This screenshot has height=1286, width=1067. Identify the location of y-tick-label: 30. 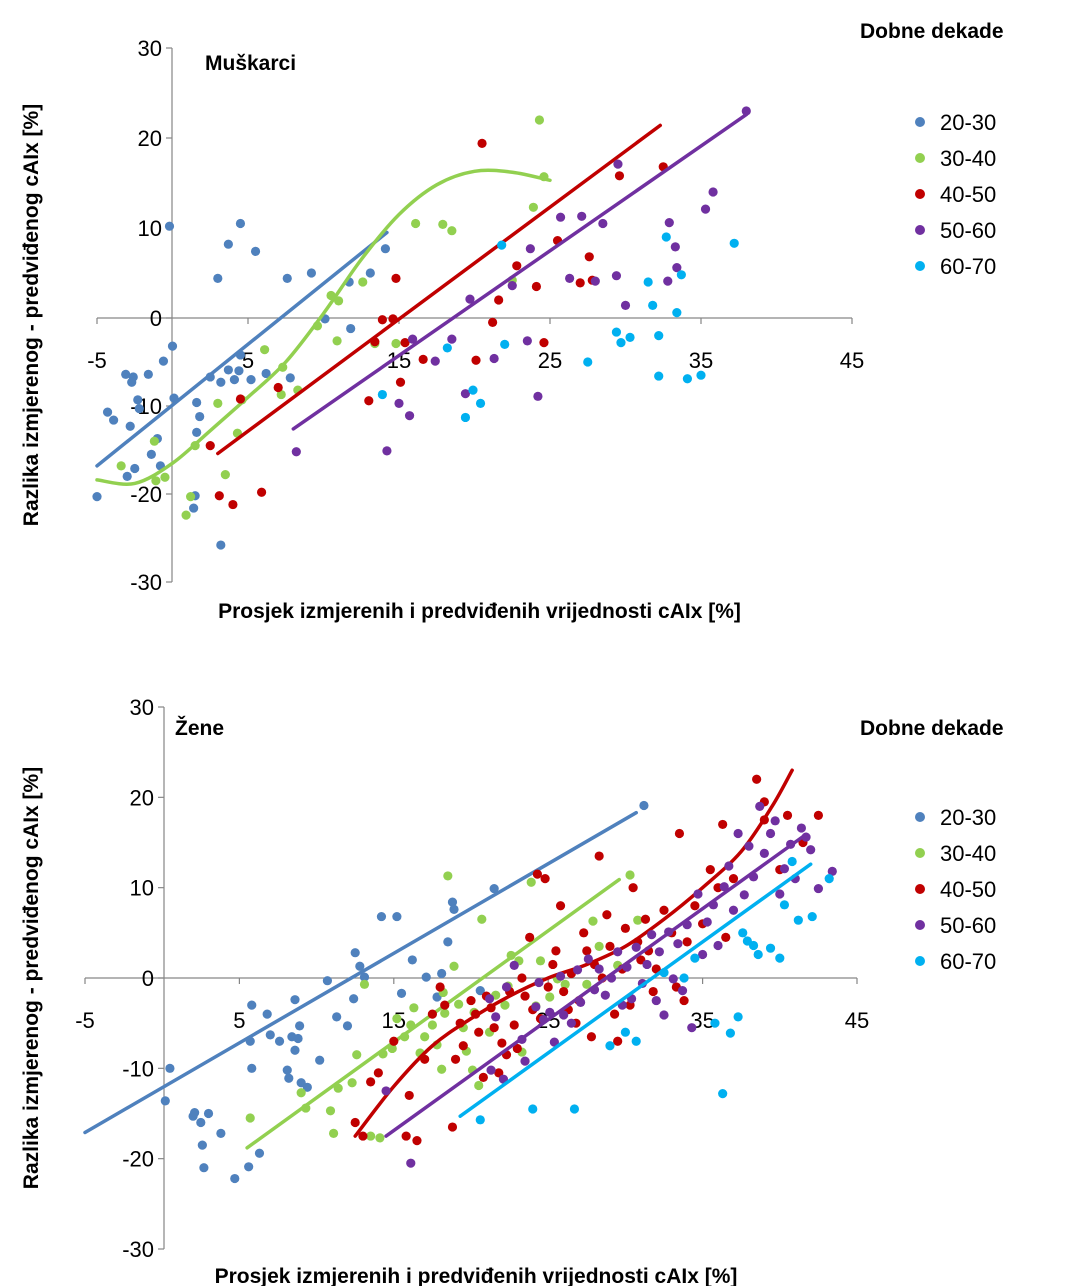
(150, 48).